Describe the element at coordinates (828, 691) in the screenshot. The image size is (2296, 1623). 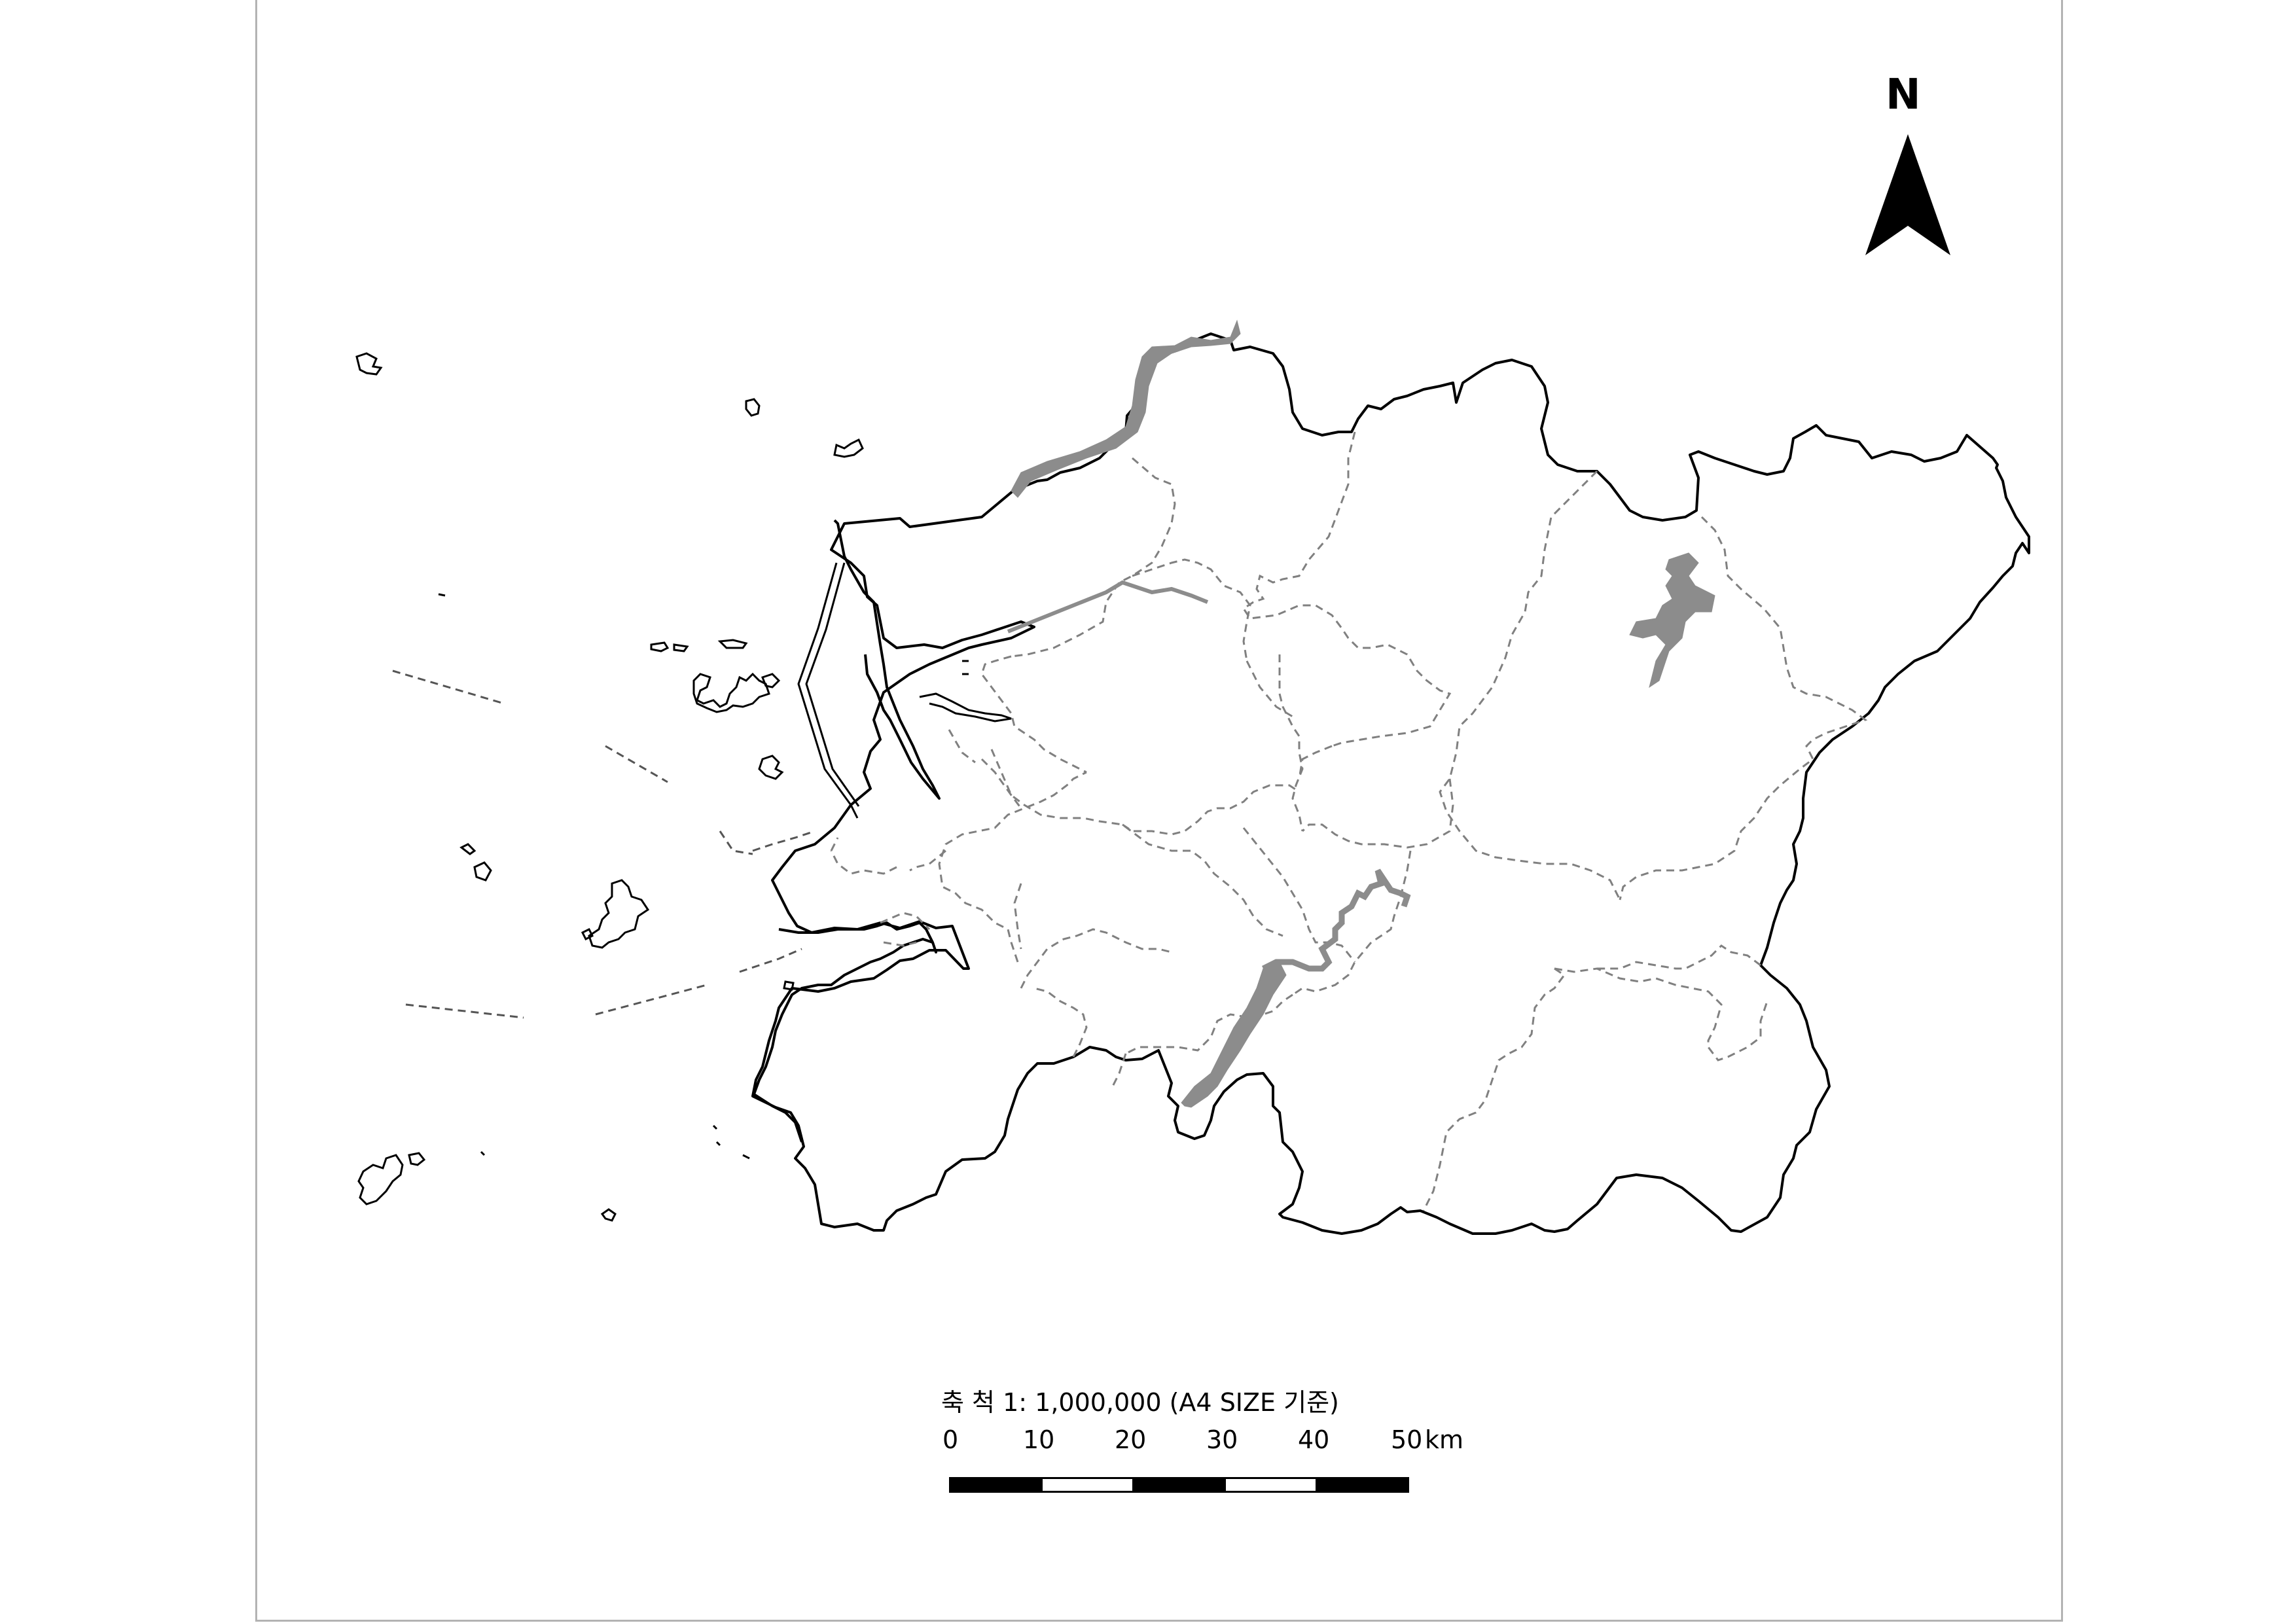
I see `causeway` at that location.